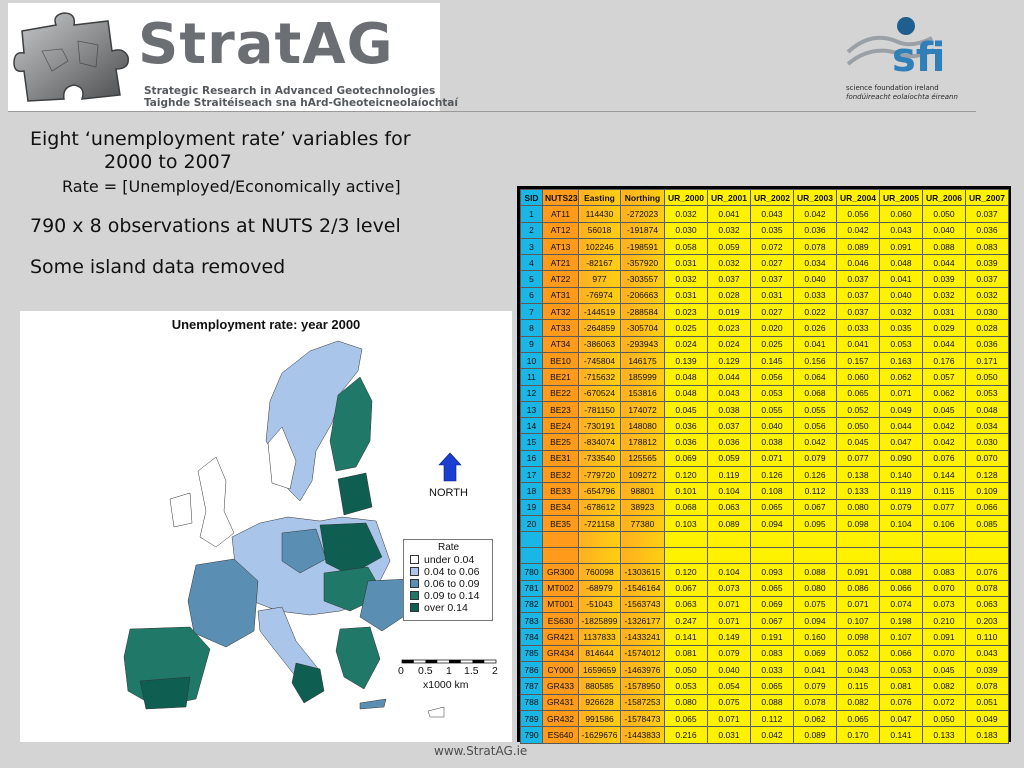  I want to click on map-region-finland, so click(351, 424).